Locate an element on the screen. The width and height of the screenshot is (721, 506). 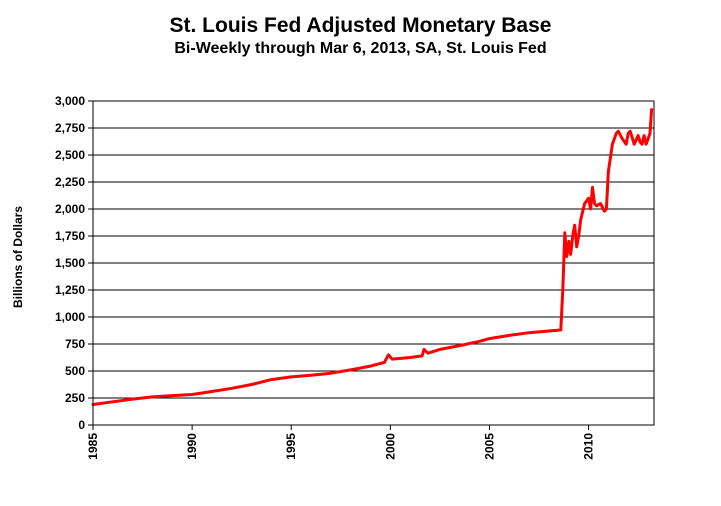
x-tick-label: 2005 is located at coordinates (489, 446).